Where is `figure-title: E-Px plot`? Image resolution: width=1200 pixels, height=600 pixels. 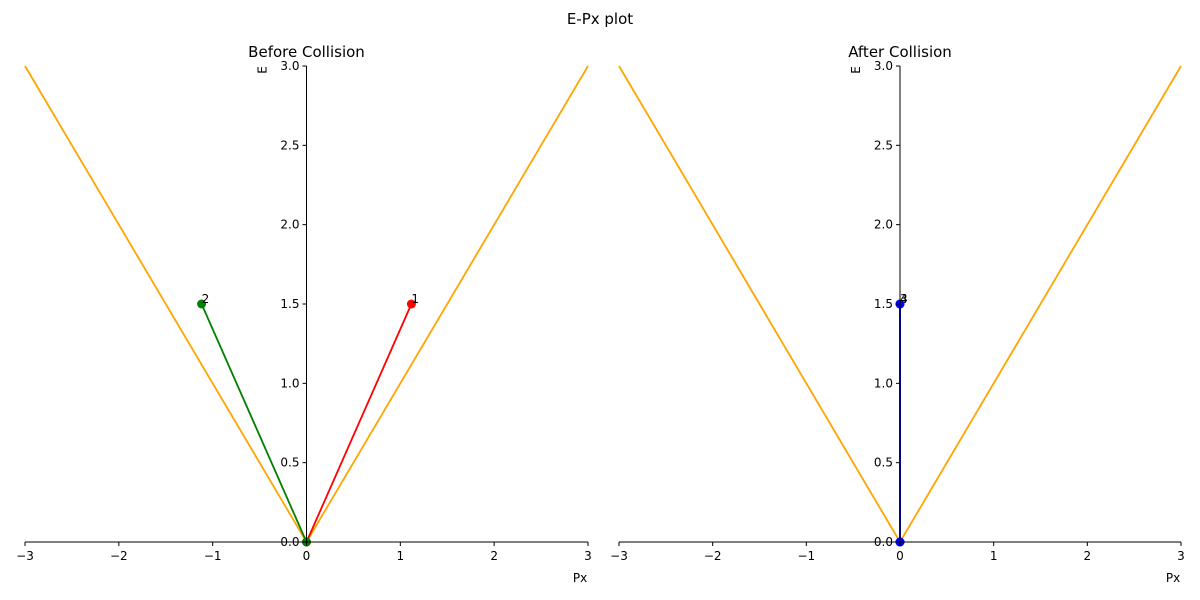
figure-title: E-Px plot is located at coordinates (600, 19).